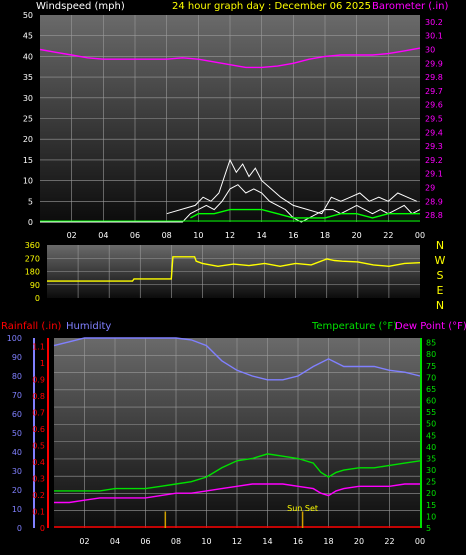 Image resolution: width=466 pixels, height=555 pixels. Describe the element at coordinates (430, 188) in the screenshot. I see `barometer-tick-label: 29` at that location.